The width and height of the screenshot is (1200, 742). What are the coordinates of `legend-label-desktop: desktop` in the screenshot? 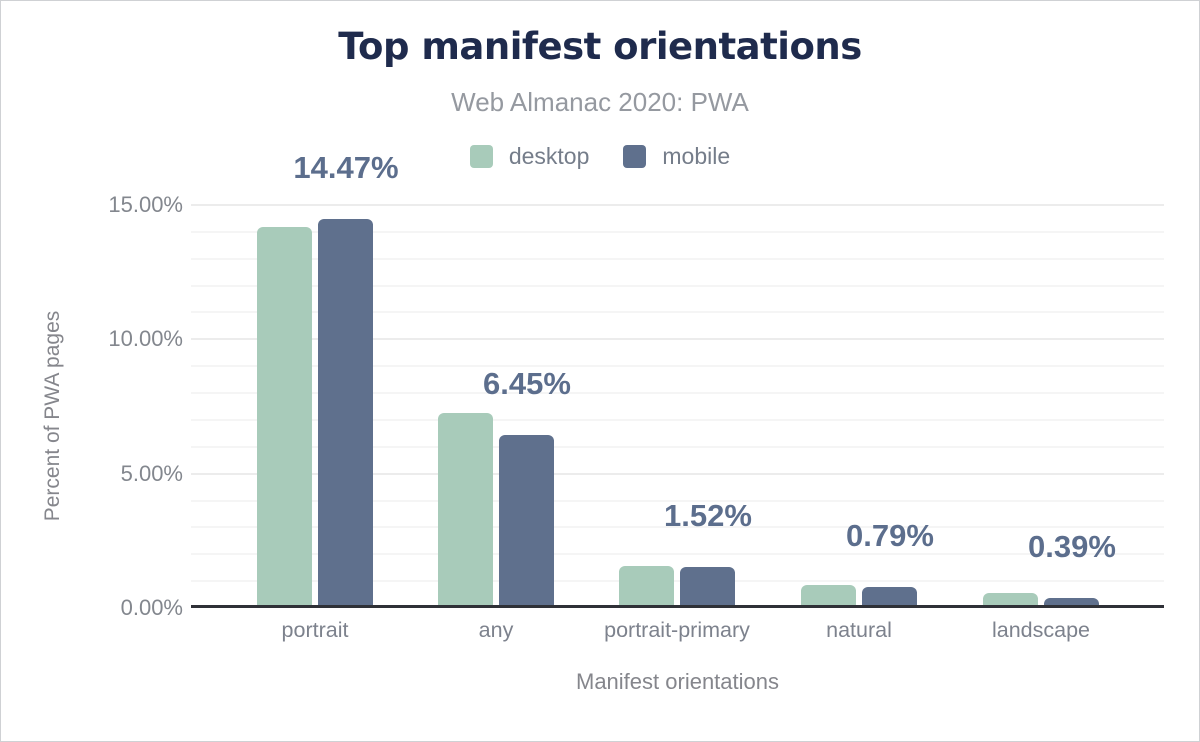 It's located at (549, 156).